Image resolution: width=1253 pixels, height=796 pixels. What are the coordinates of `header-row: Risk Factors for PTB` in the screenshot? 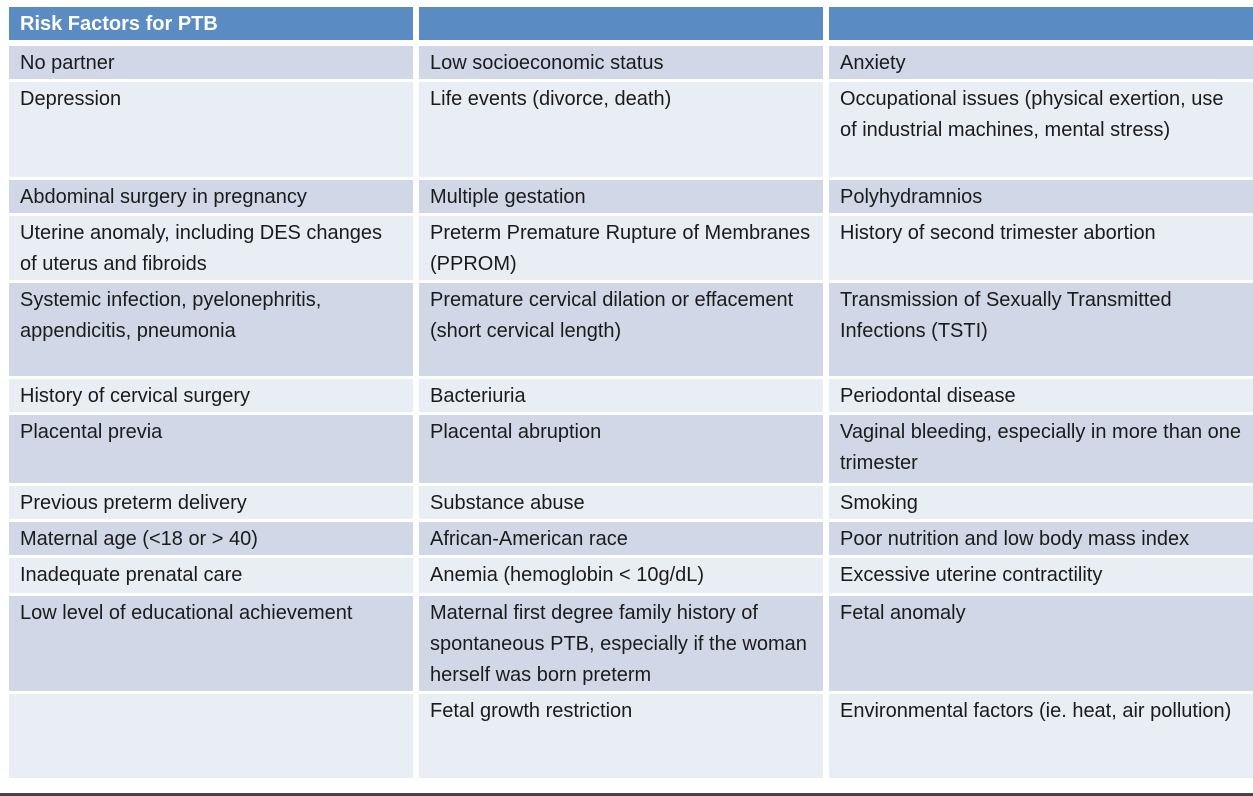 It's located at (631, 26).